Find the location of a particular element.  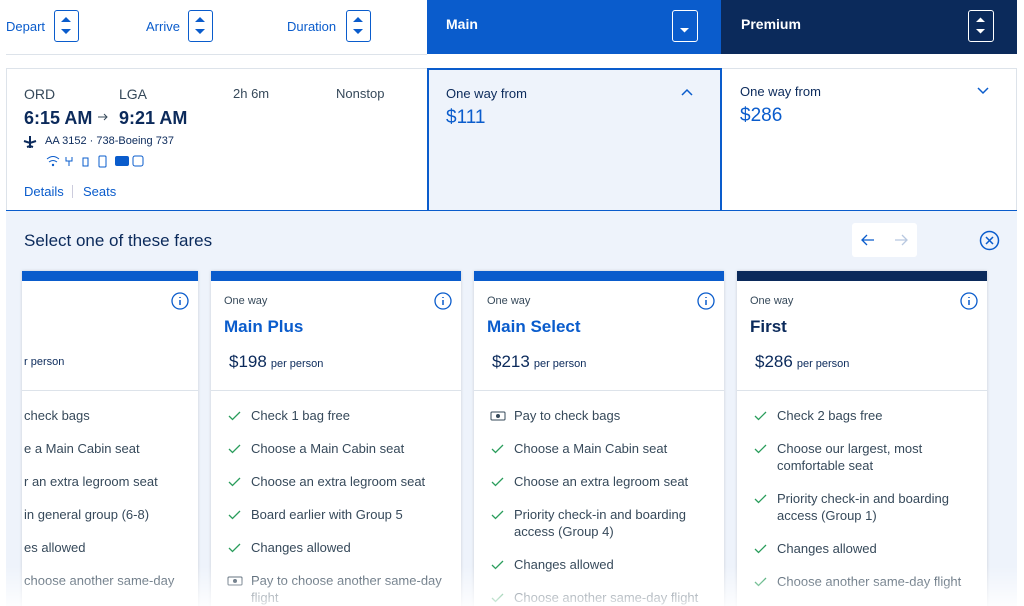

feature: in general group (6-8) is located at coordinates (110, 514).